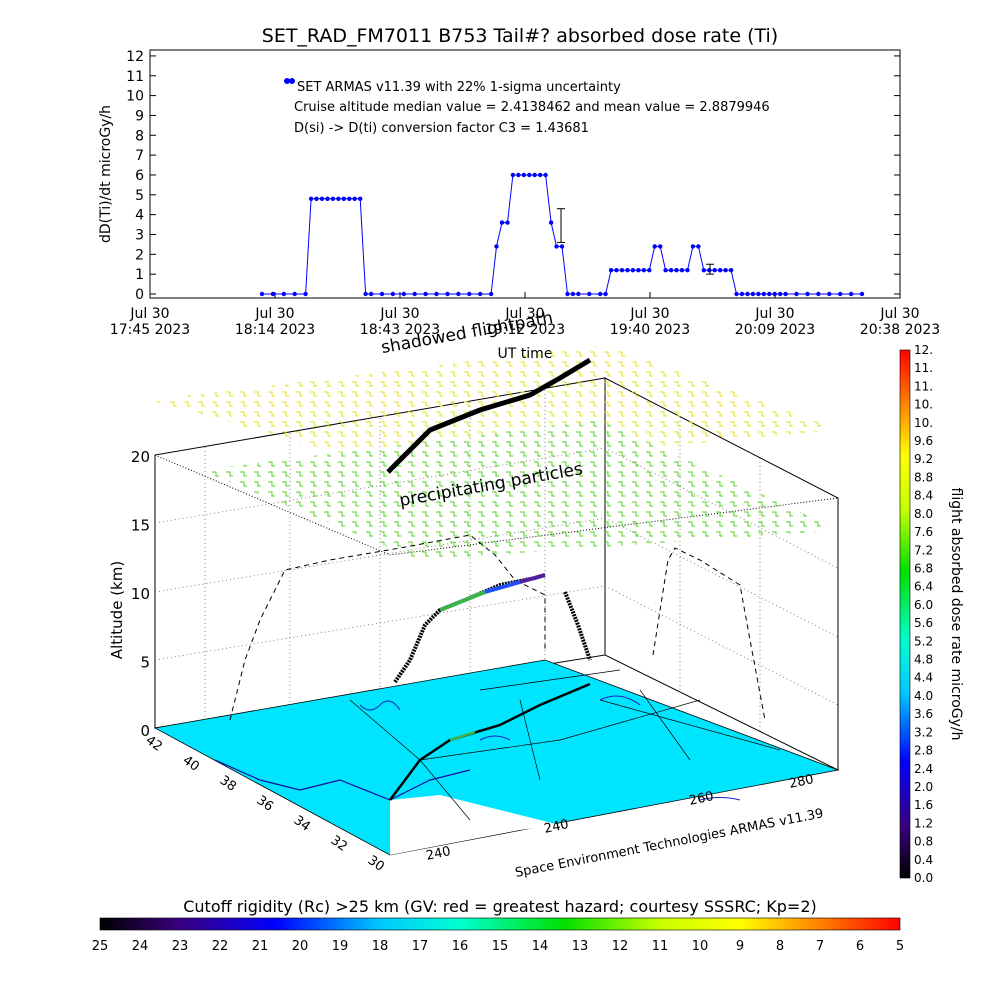 The image size is (1000, 1000). I want to click on right-colorbar-tick-label: 3.6, so click(923, 714).